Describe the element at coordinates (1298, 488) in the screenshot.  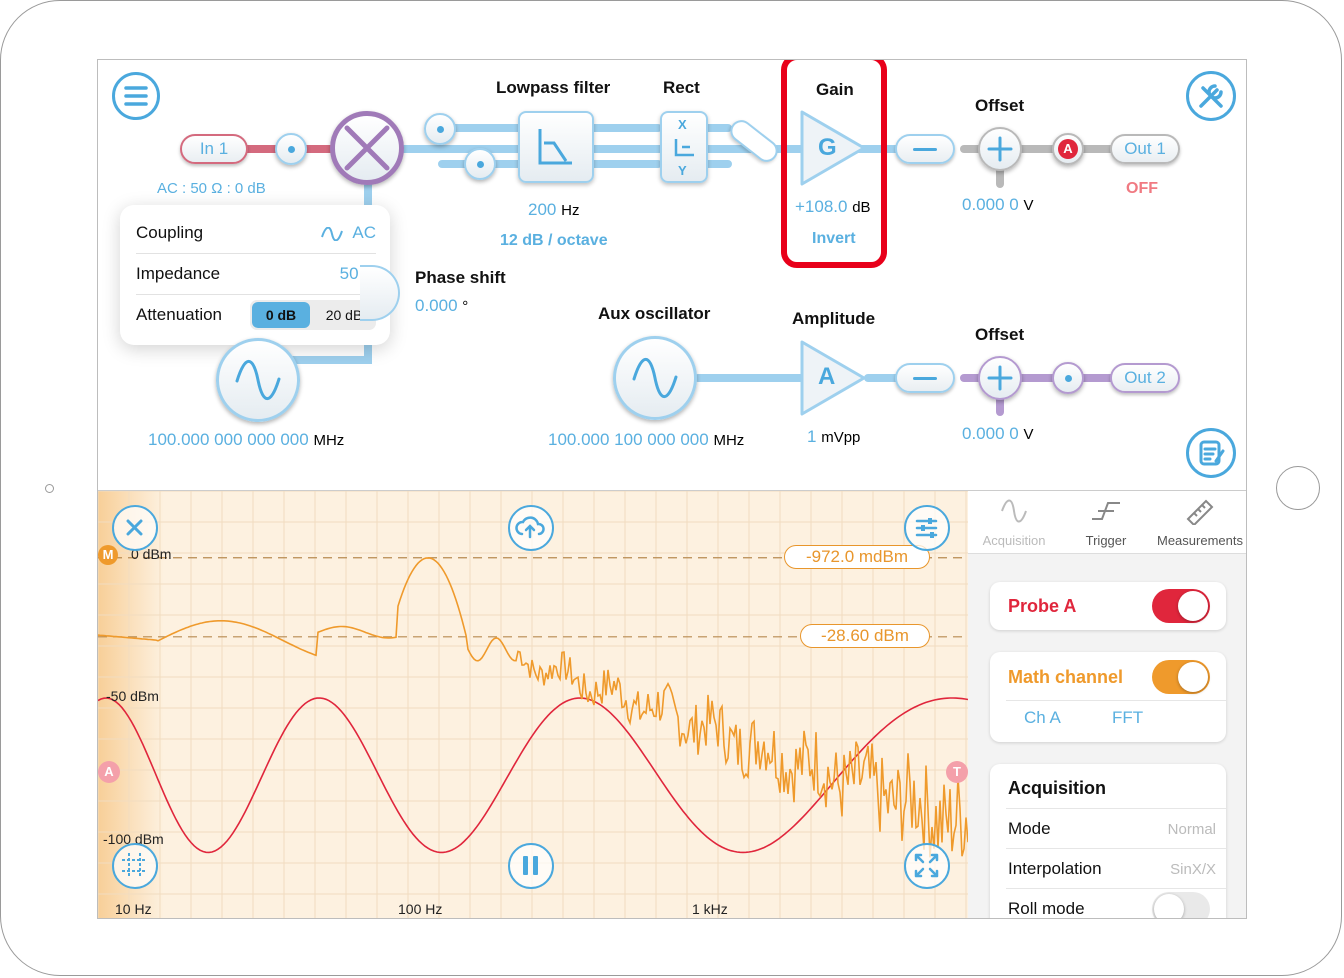
I see `home-button` at that location.